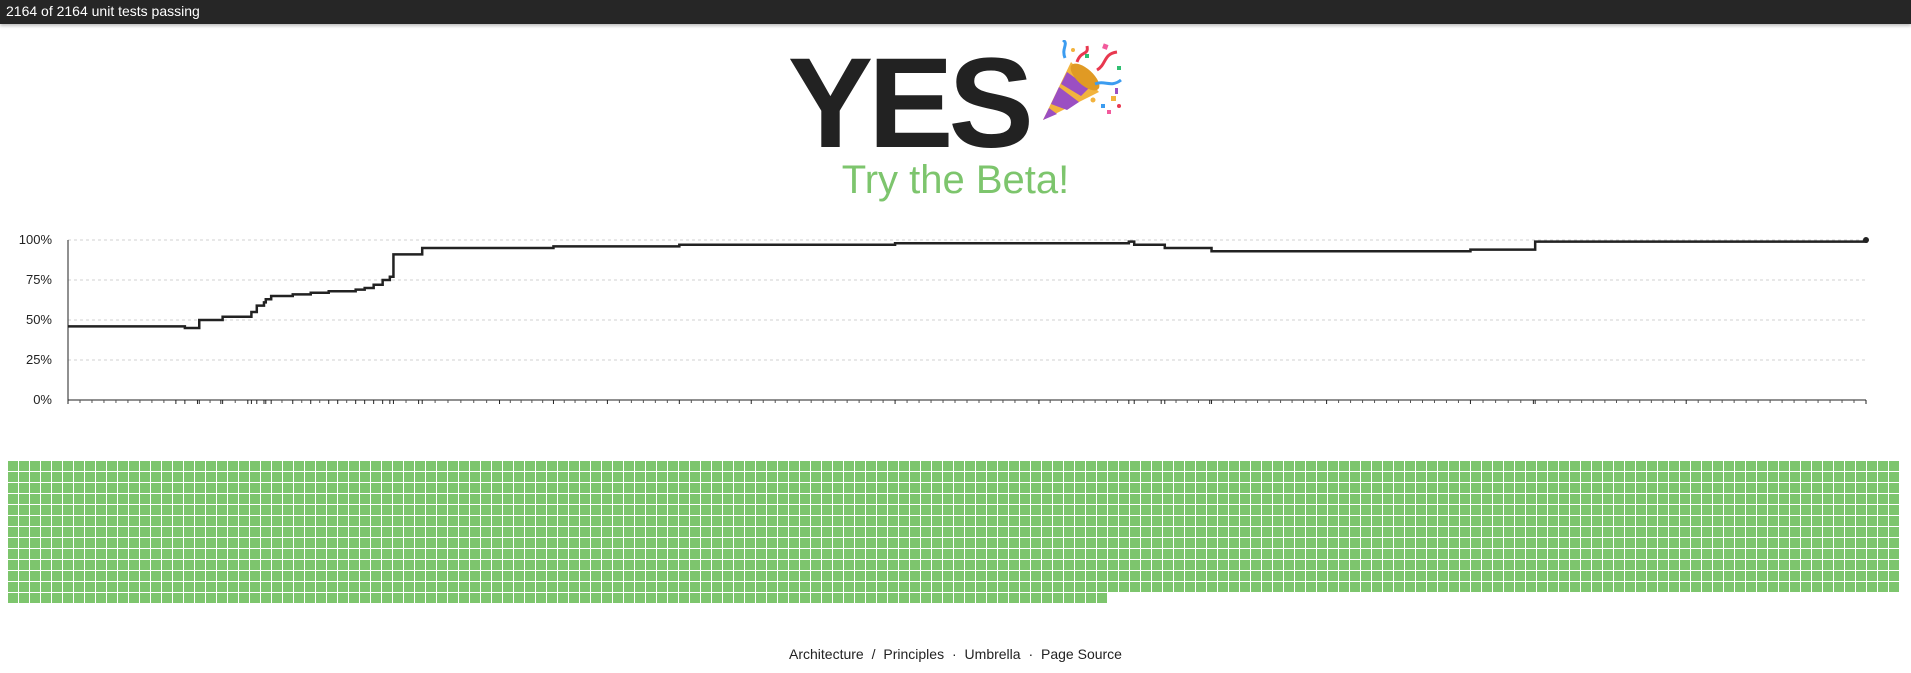 This screenshot has width=1911, height=673. What do you see at coordinates (992, 654) in the screenshot?
I see `footer-link-umbrella: Umbrella` at bounding box center [992, 654].